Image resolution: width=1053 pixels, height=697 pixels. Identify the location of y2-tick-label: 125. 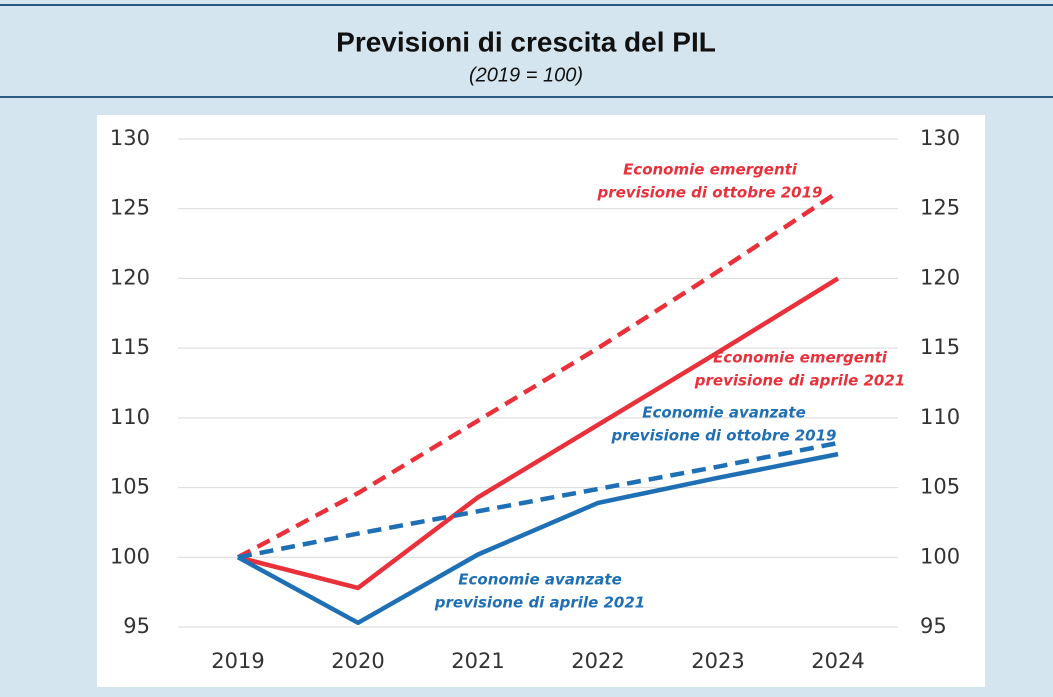
(940, 208).